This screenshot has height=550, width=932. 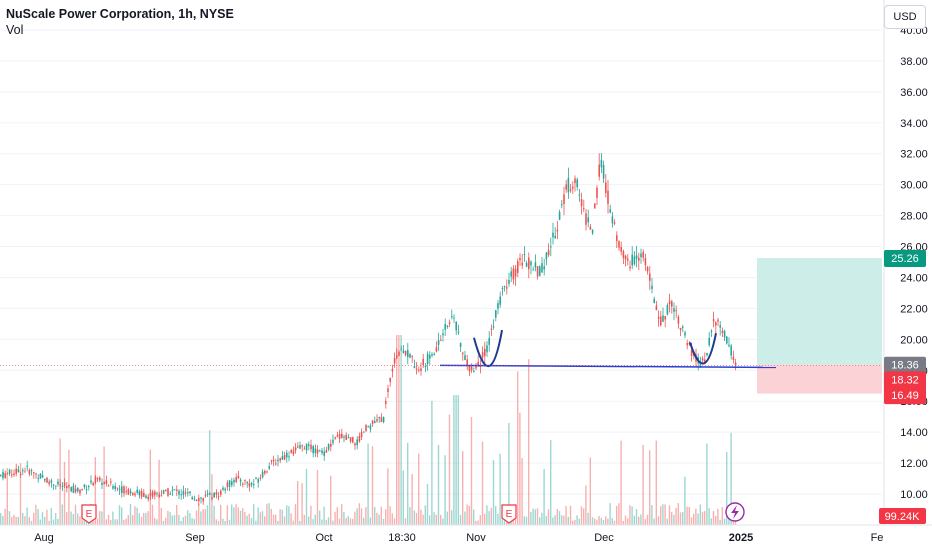 I want to click on x-tick-label: Aug, so click(x=44, y=538).